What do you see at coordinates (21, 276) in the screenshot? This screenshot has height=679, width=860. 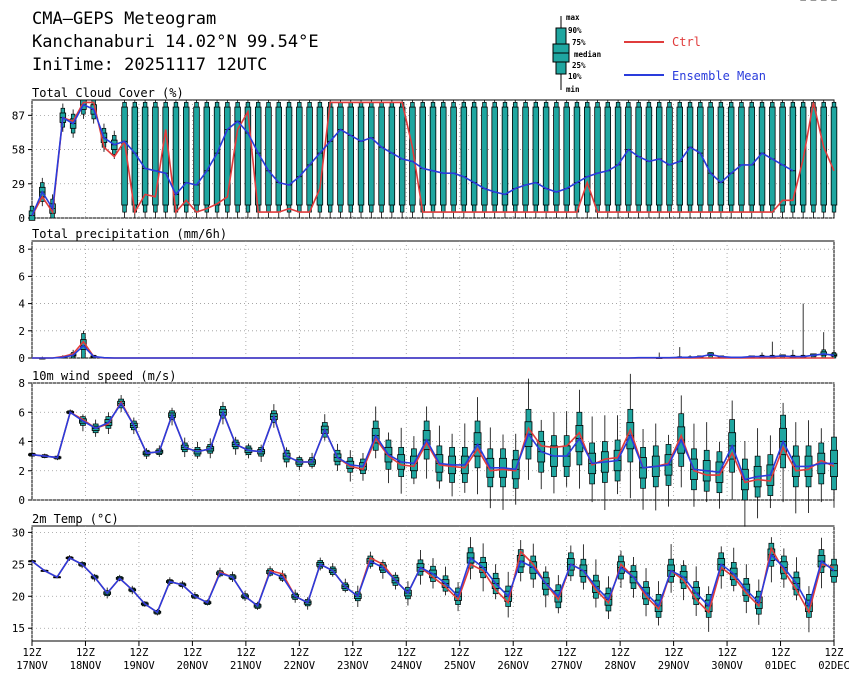 I see `y-tick-label: 6` at bounding box center [21, 276].